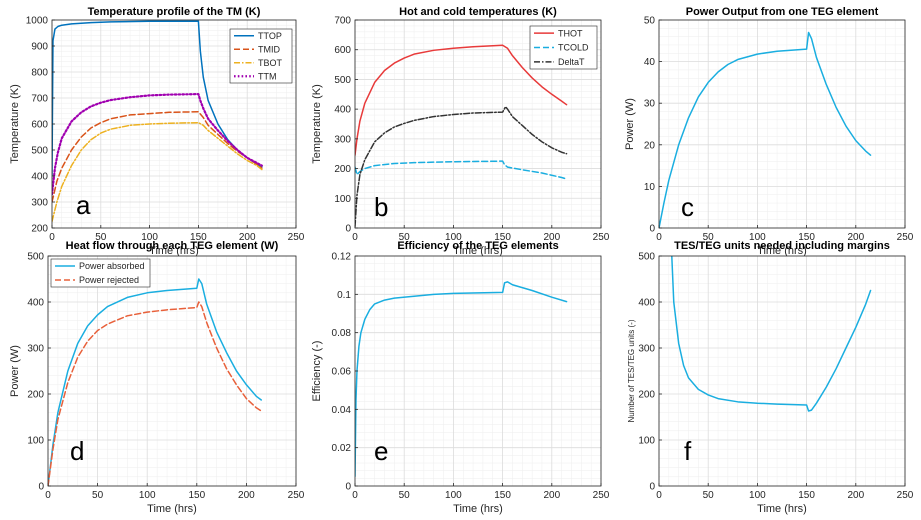  What do you see at coordinates (381, 451) in the screenshot?
I see `panel-letter: e` at bounding box center [381, 451].